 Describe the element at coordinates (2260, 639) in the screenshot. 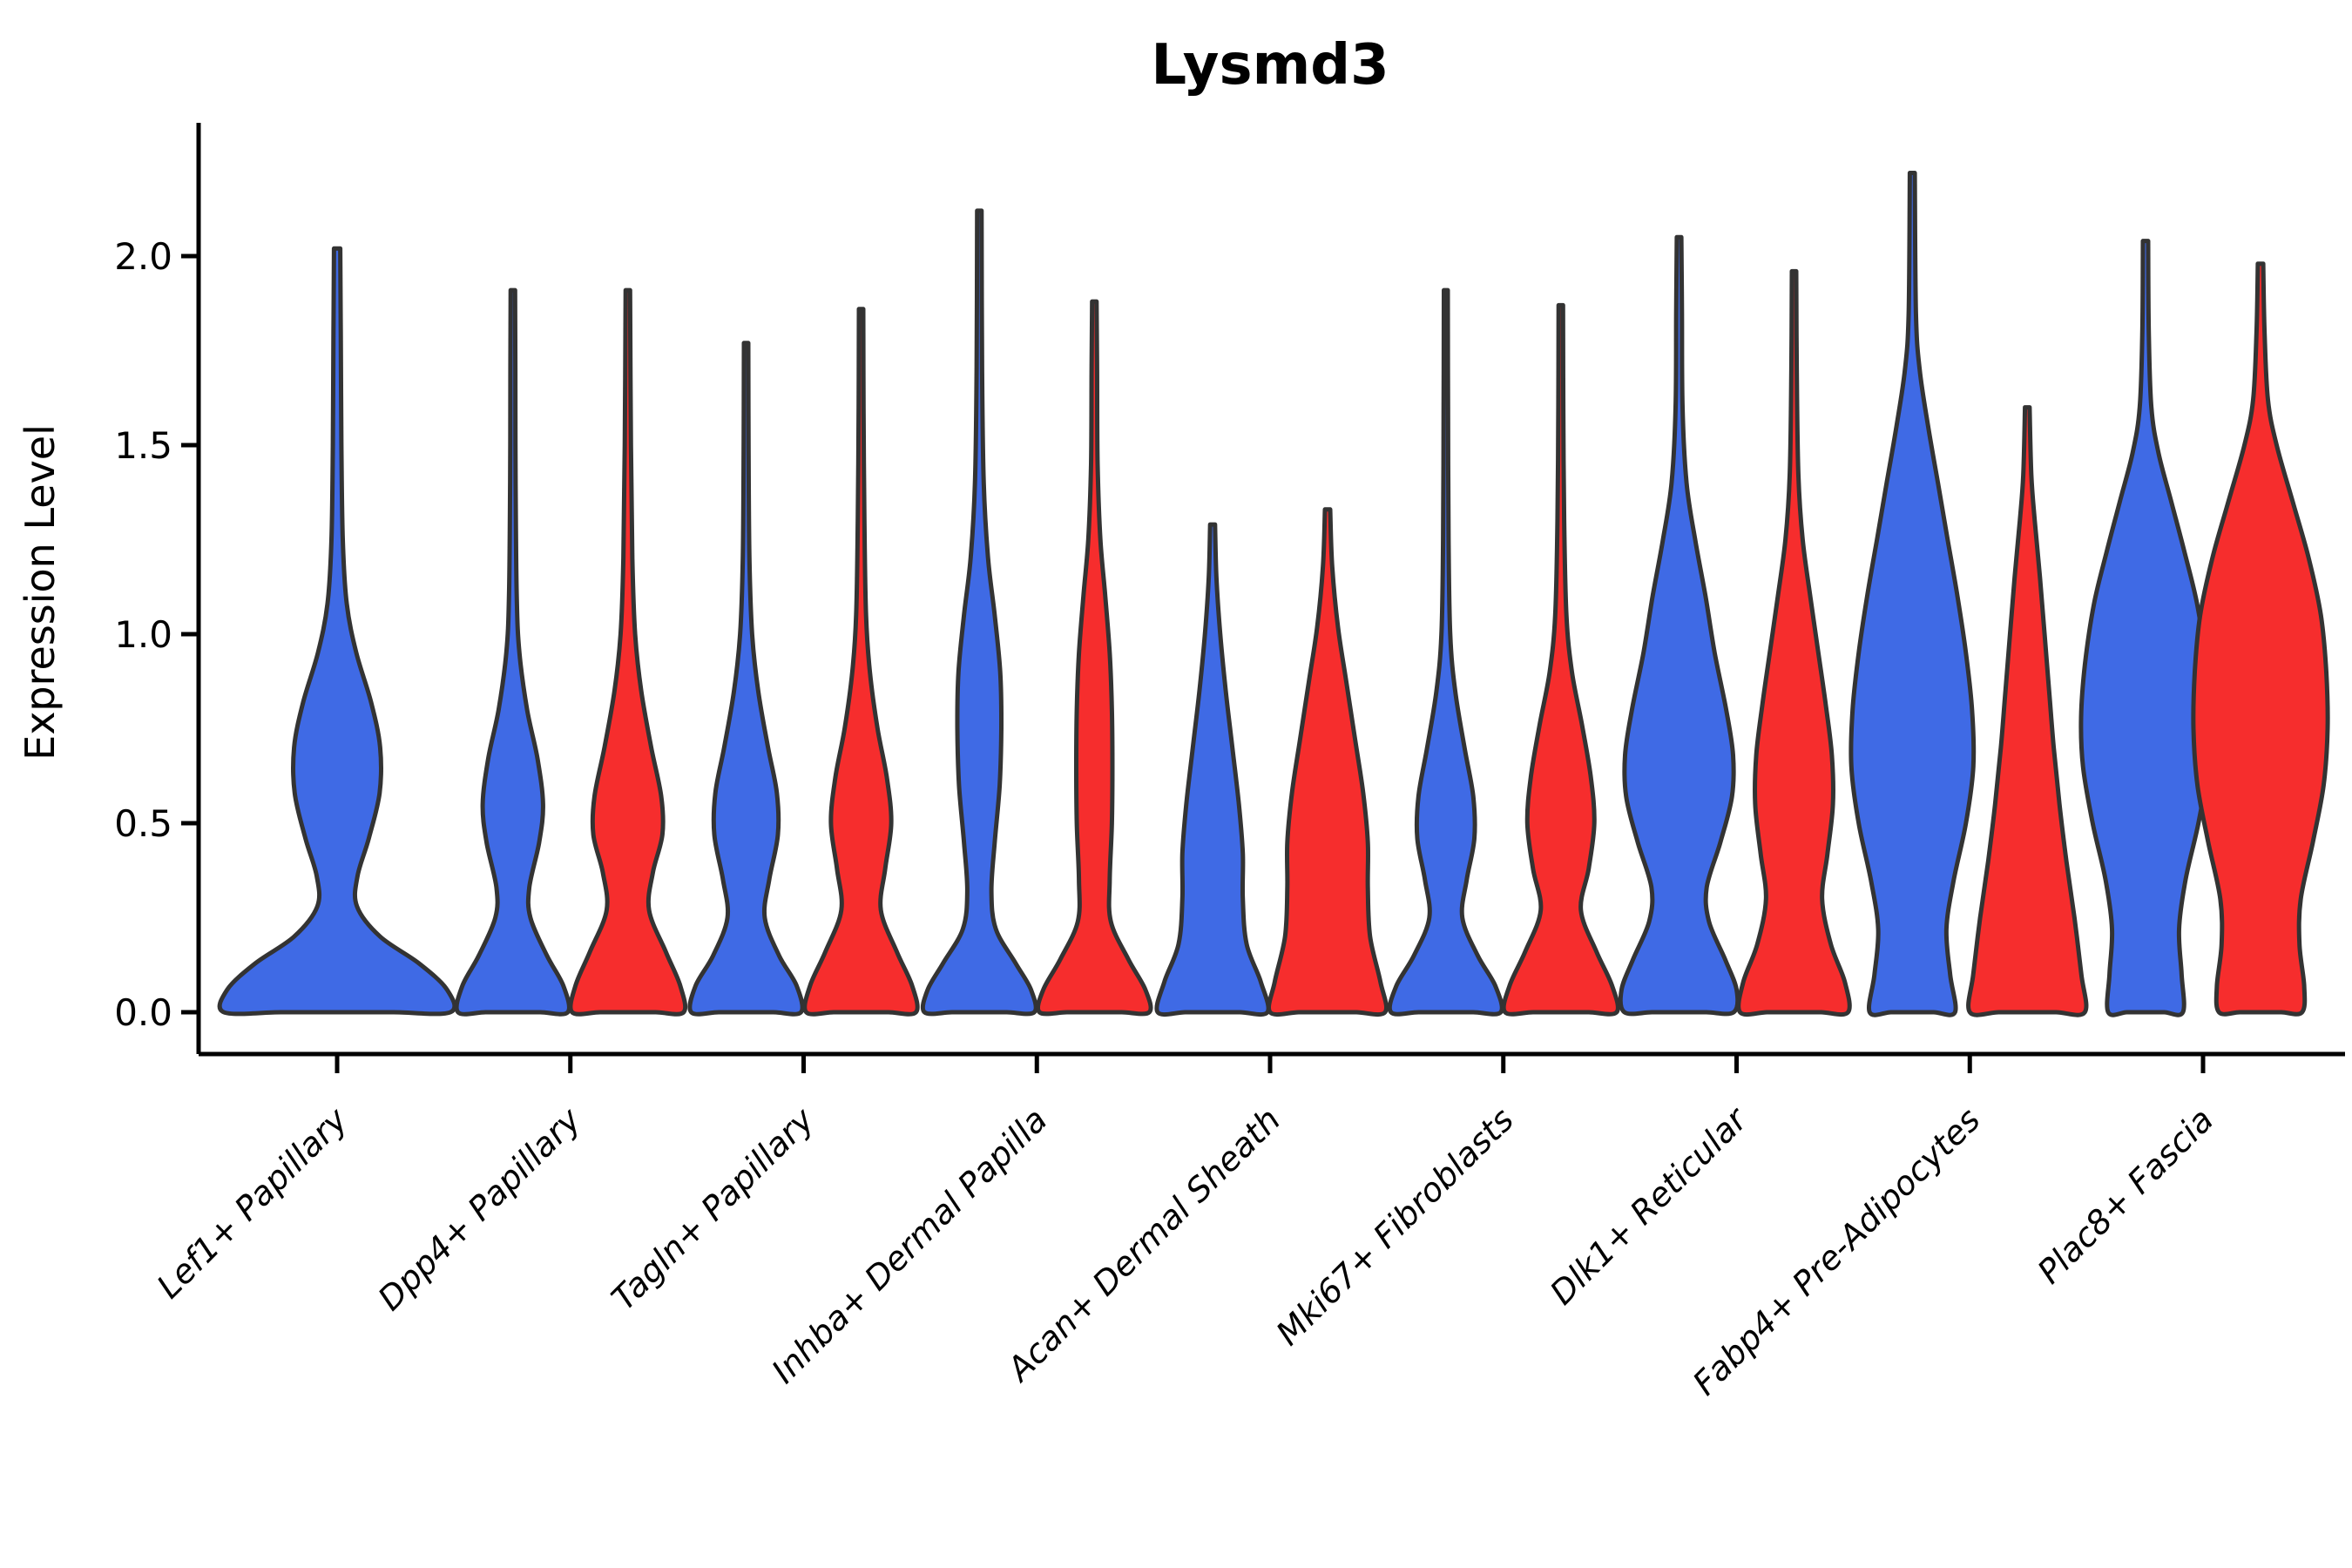

I see `violin-red-plac8-fascia` at that location.